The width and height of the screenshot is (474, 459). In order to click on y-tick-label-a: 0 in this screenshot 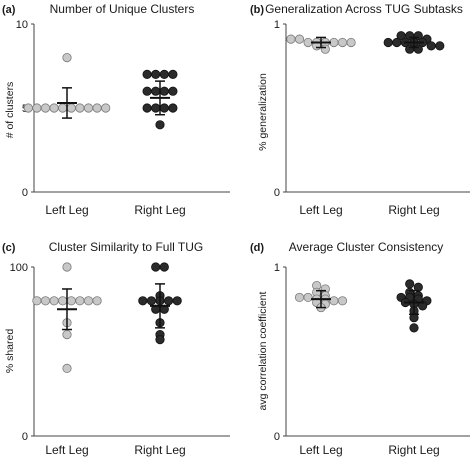, I will do `click(25, 193)`.